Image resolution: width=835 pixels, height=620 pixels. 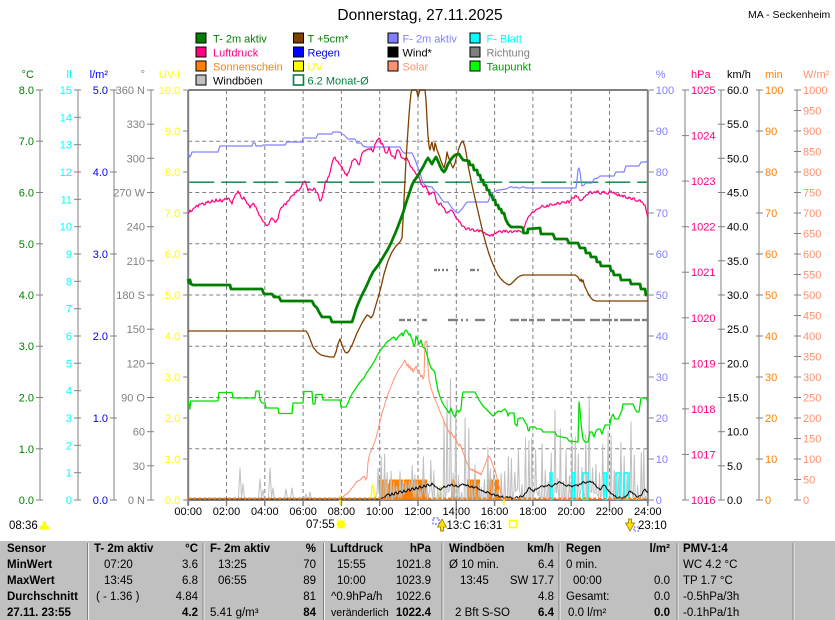 What do you see at coordinates (495, 512) in the screenshot?
I see `svg-text: 16:00` at bounding box center [495, 512].